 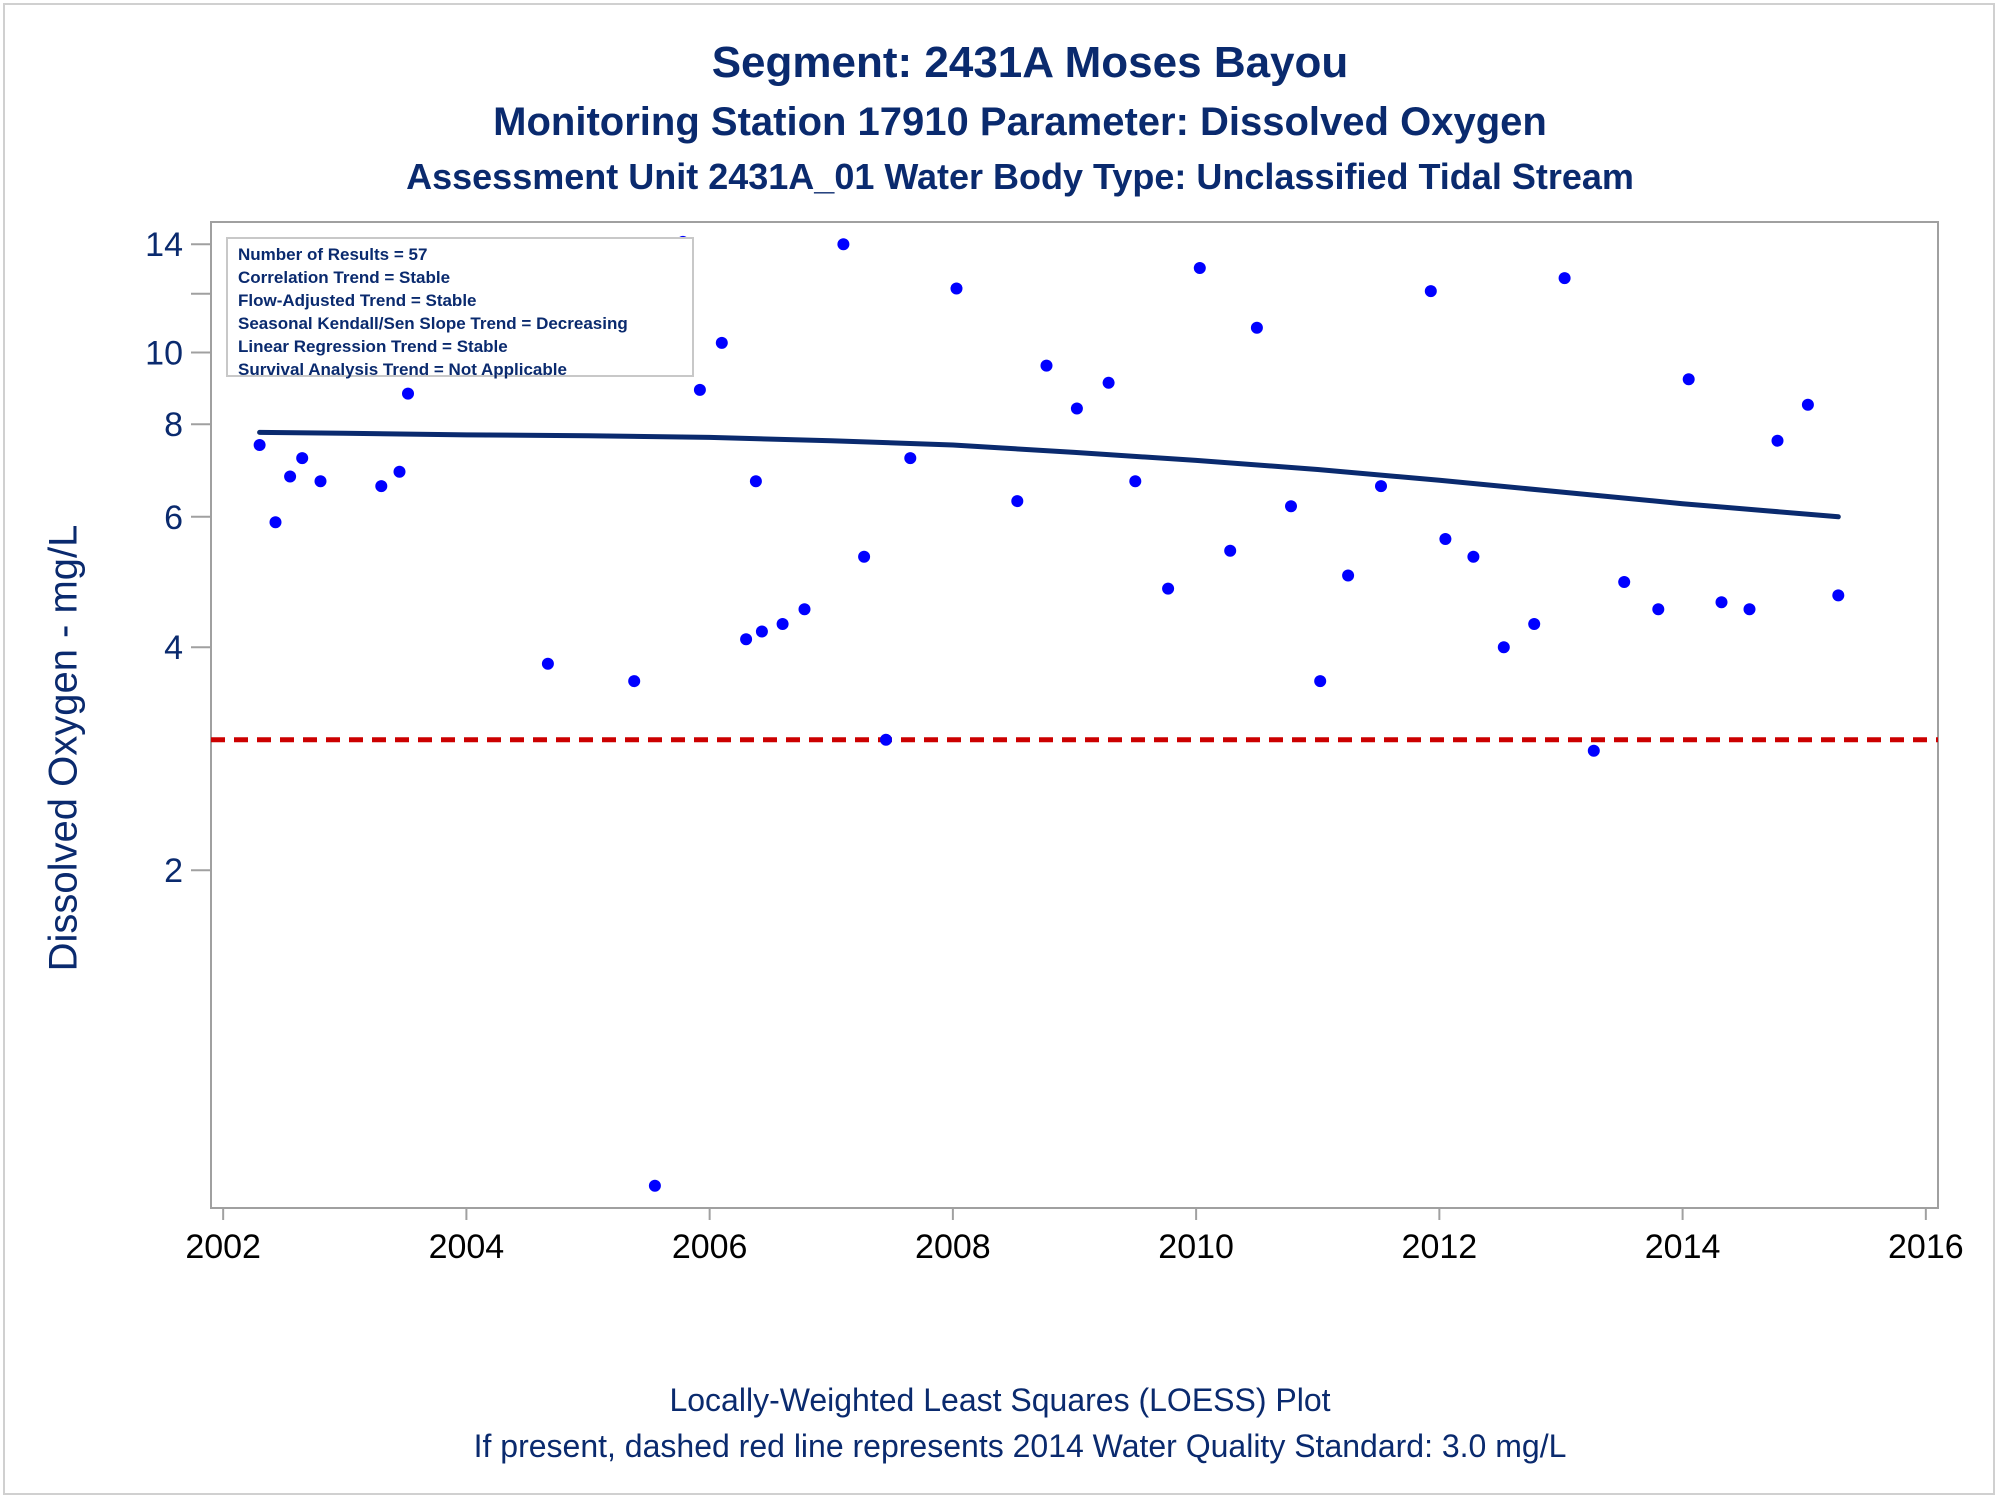 What do you see at coordinates (173, 518) in the screenshot?
I see `y-tick-label: 6` at bounding box center [173, 518].